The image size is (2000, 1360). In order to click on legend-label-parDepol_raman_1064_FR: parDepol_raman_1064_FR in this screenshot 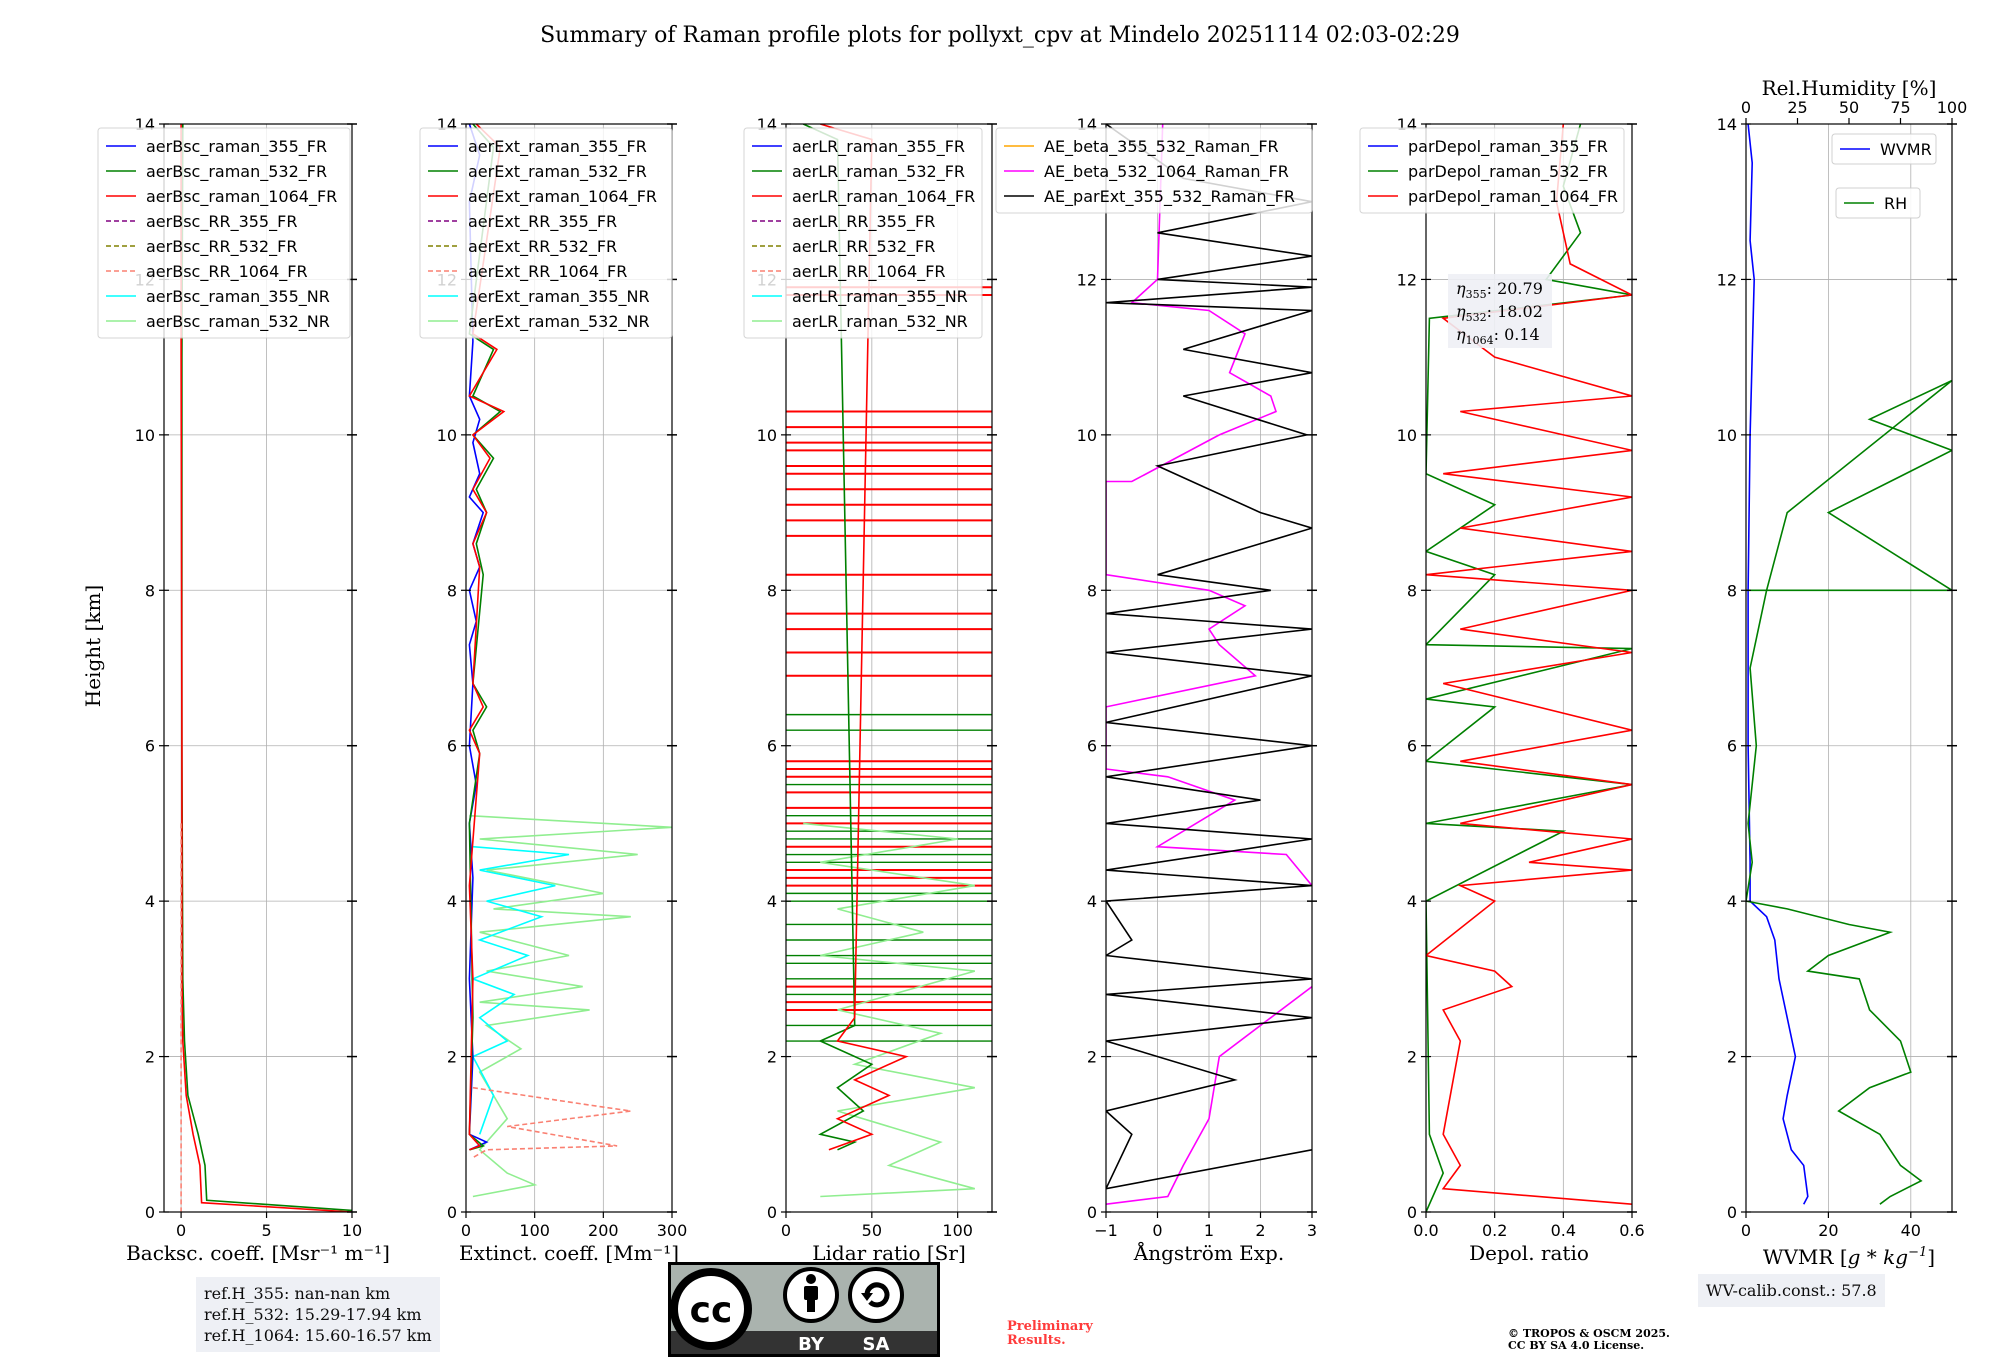, I will do `click(1513, 197)`.